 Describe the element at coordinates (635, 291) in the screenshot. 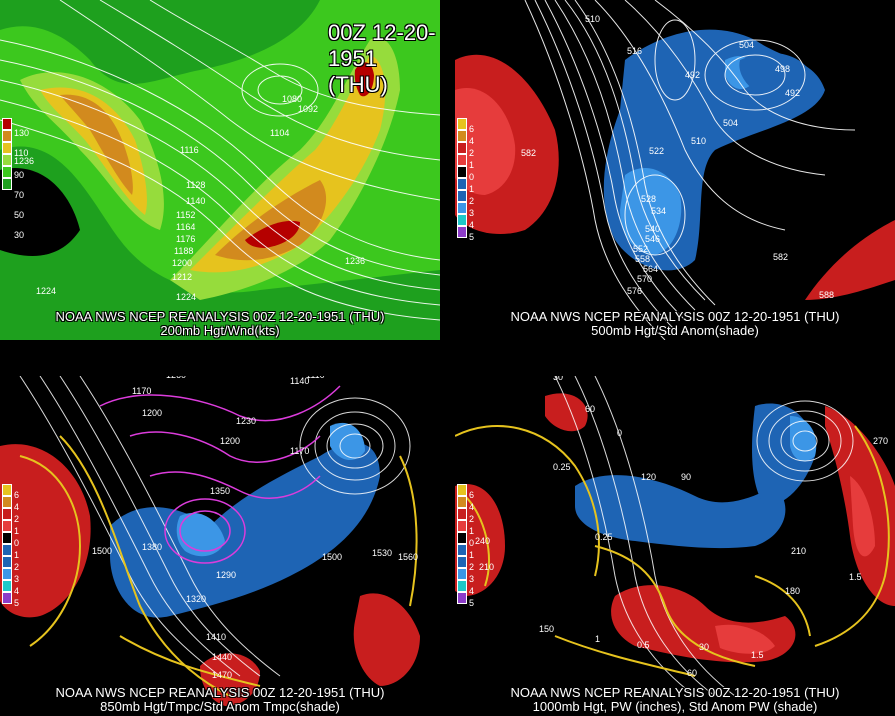

I see `contour-label: 576` at that location.